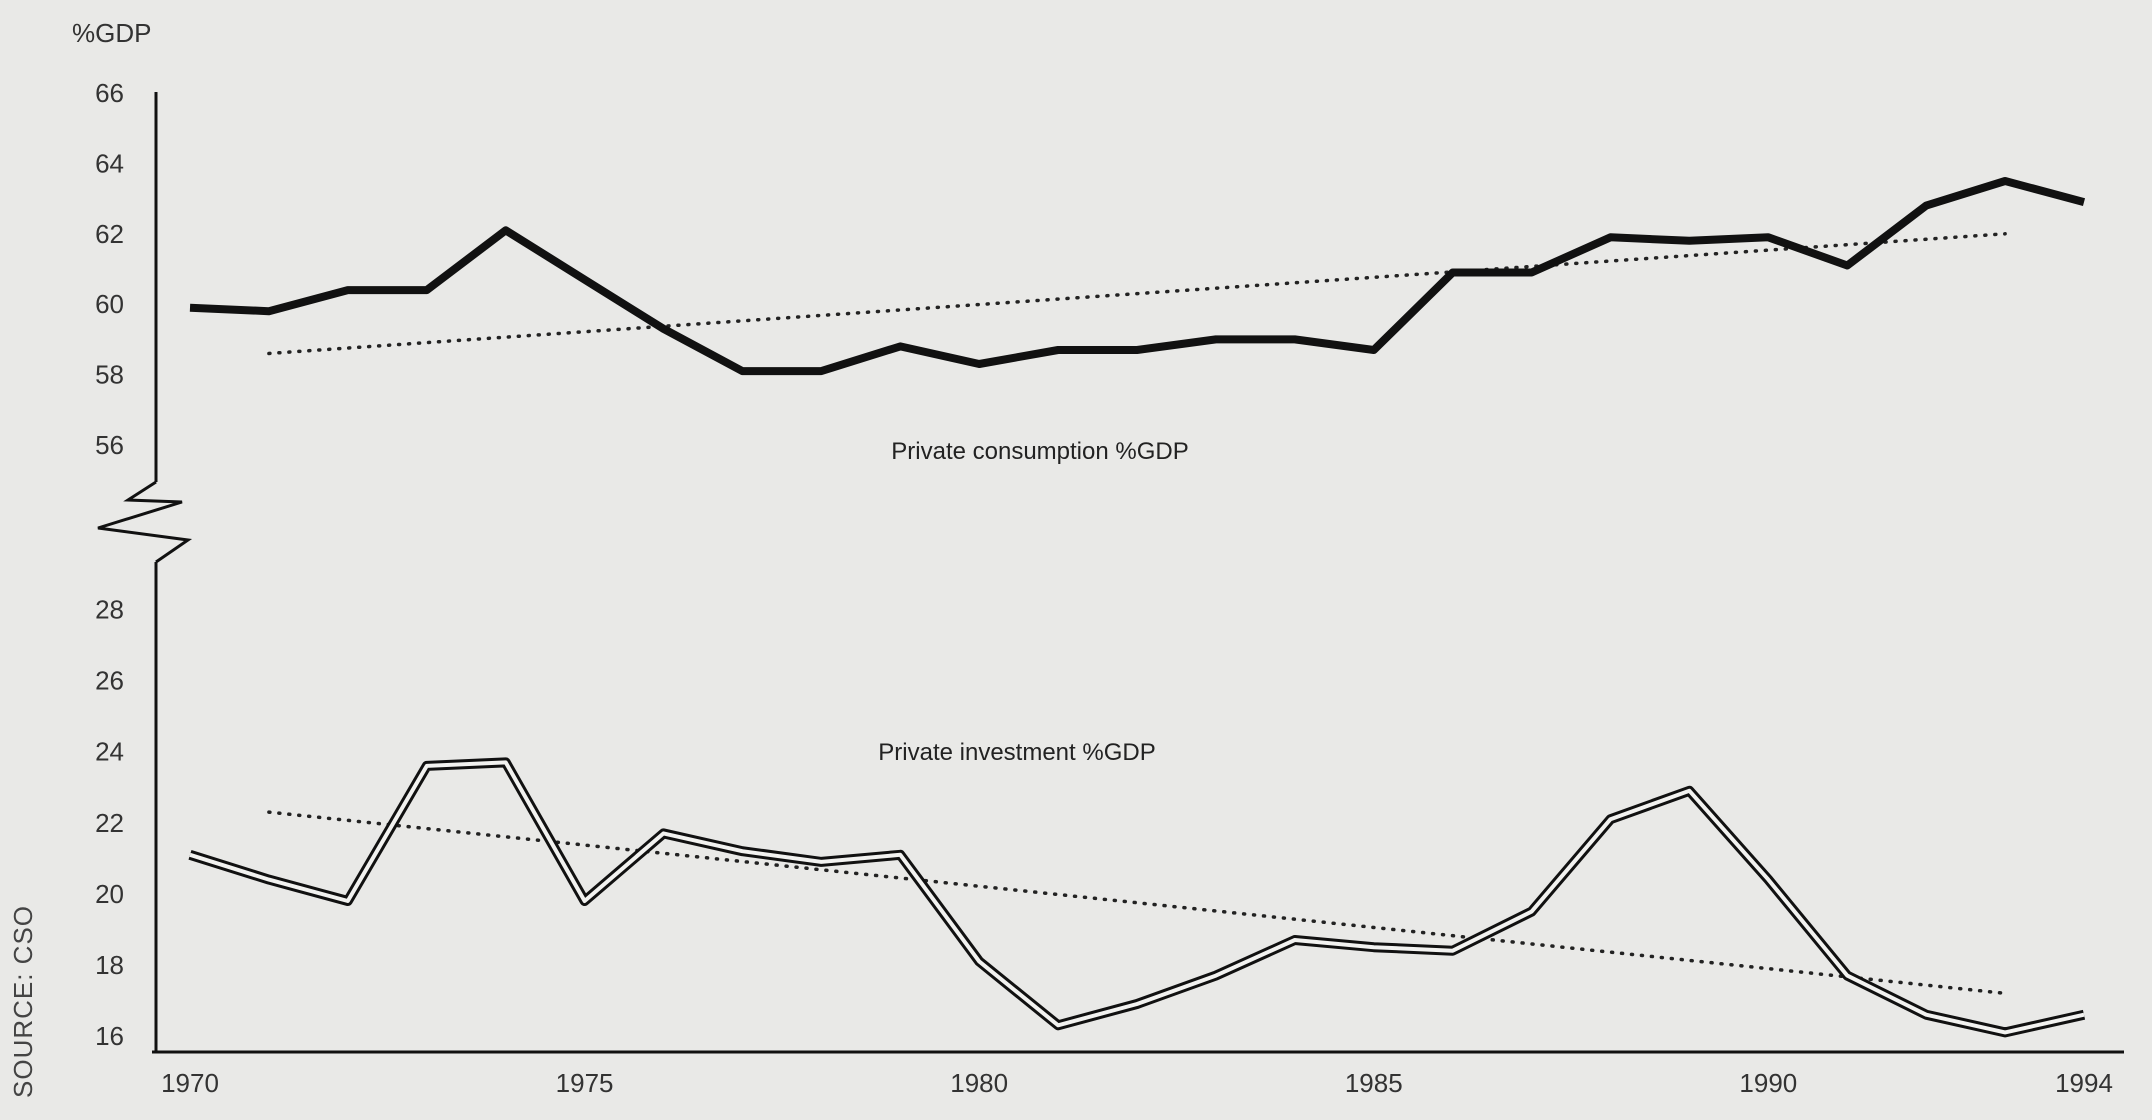 This screenshot has height=1120, width=2152. I want to click on y-tick-label: 66, so click(109, 93).